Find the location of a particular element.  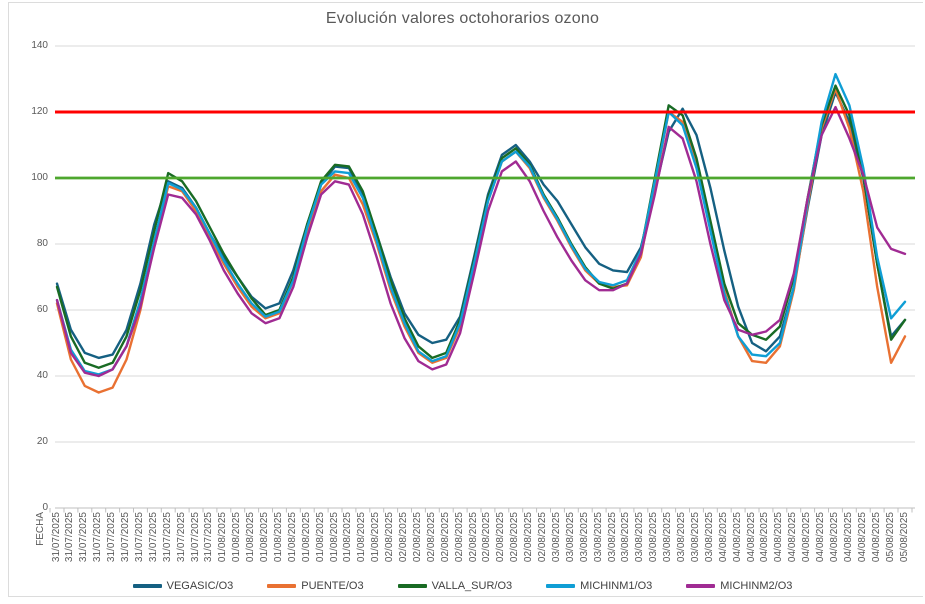

y-axis-tick-label: 120 is located at coordinates (39, 111).